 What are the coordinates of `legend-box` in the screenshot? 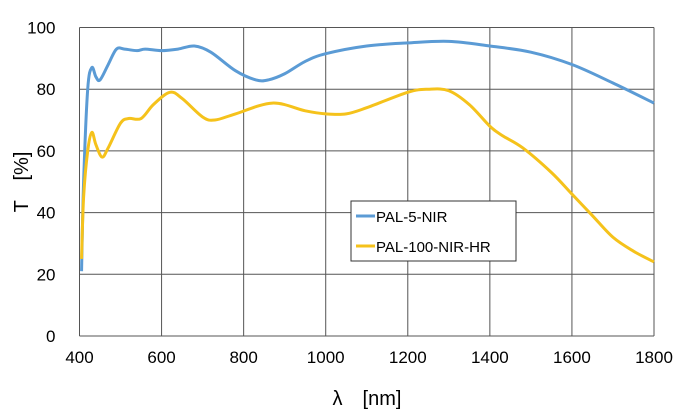 It's located at (433, 231).